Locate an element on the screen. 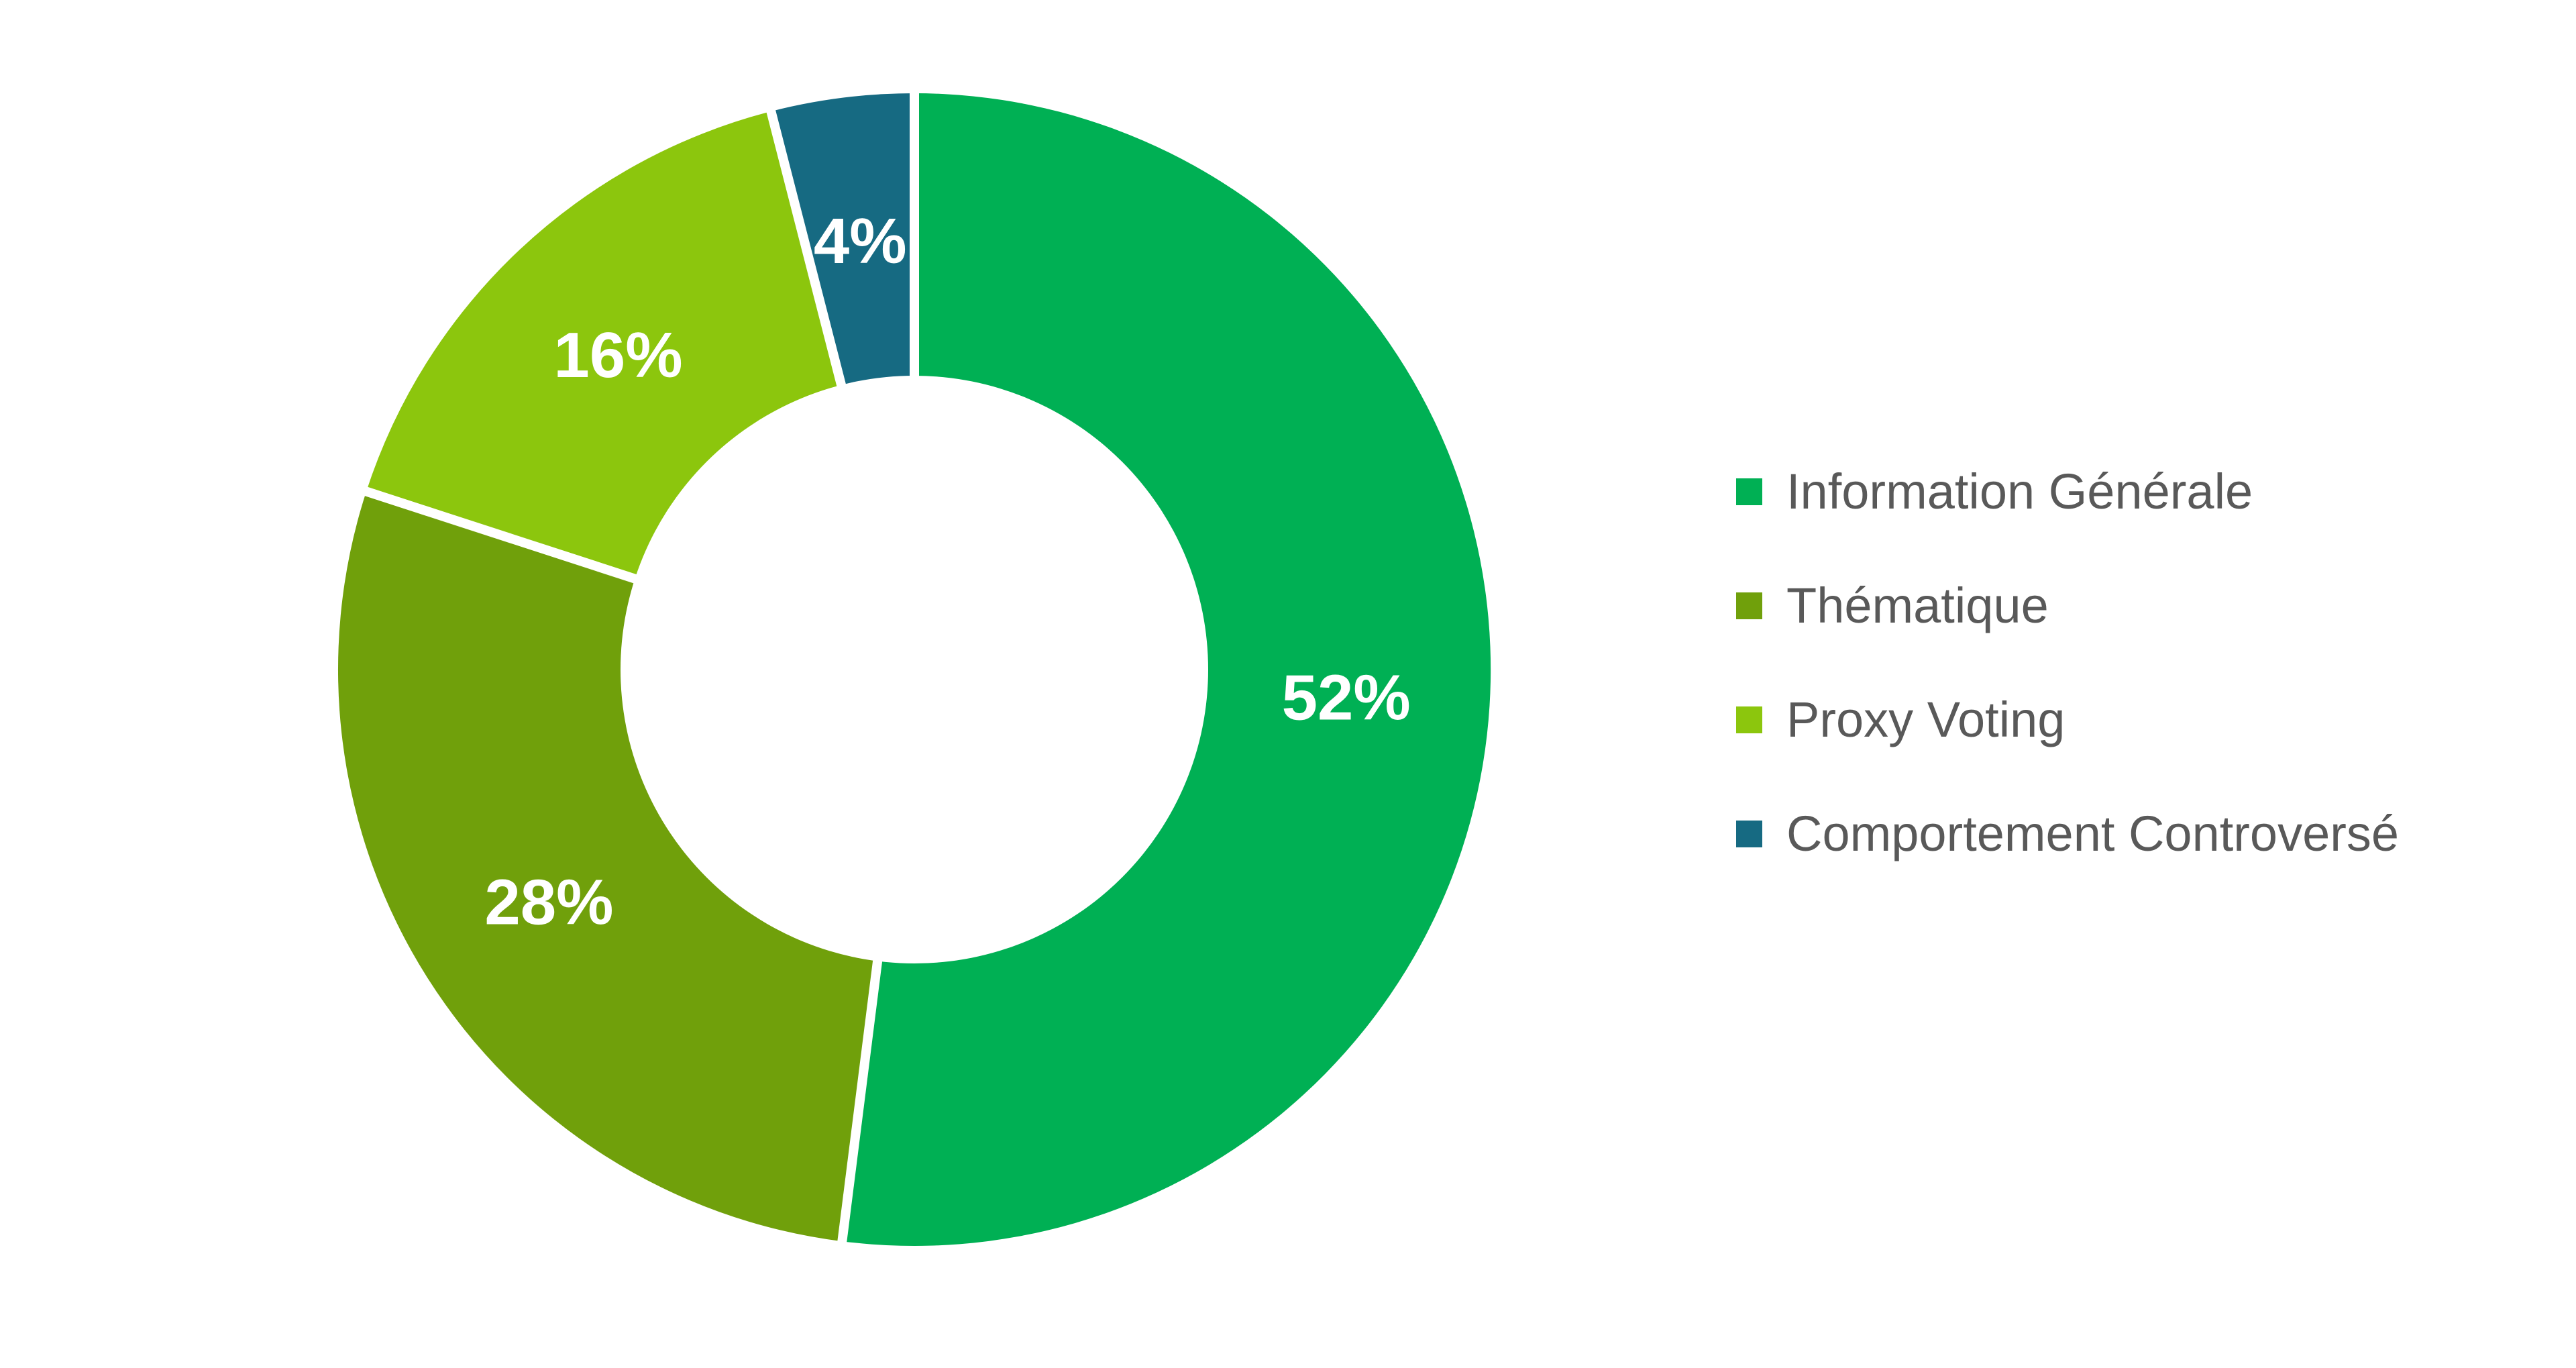 This screenshot has height=1368, width=2576. legend-label: Thématique is located at coordinates (1917, 605).